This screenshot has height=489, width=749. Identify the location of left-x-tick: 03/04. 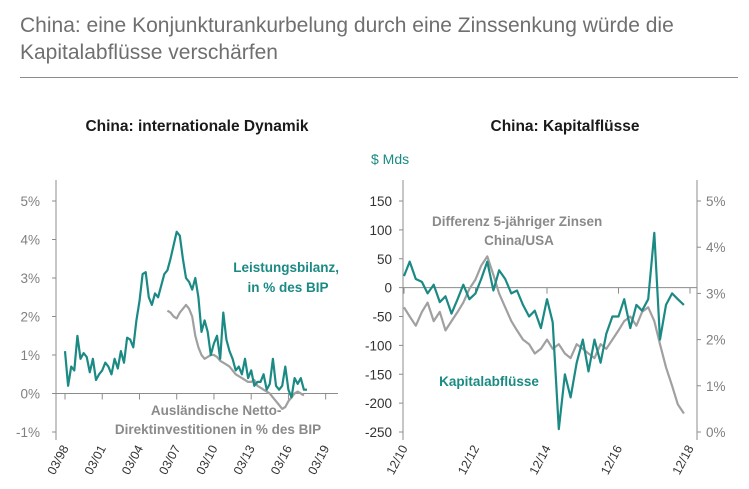
(132, 460).